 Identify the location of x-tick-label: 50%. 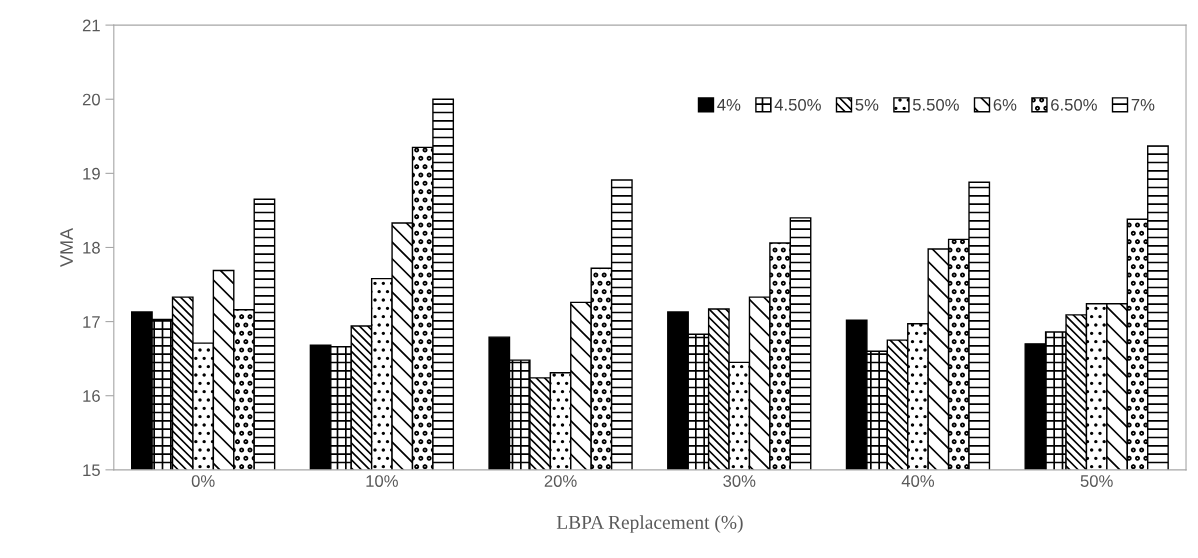
(1096, 481).